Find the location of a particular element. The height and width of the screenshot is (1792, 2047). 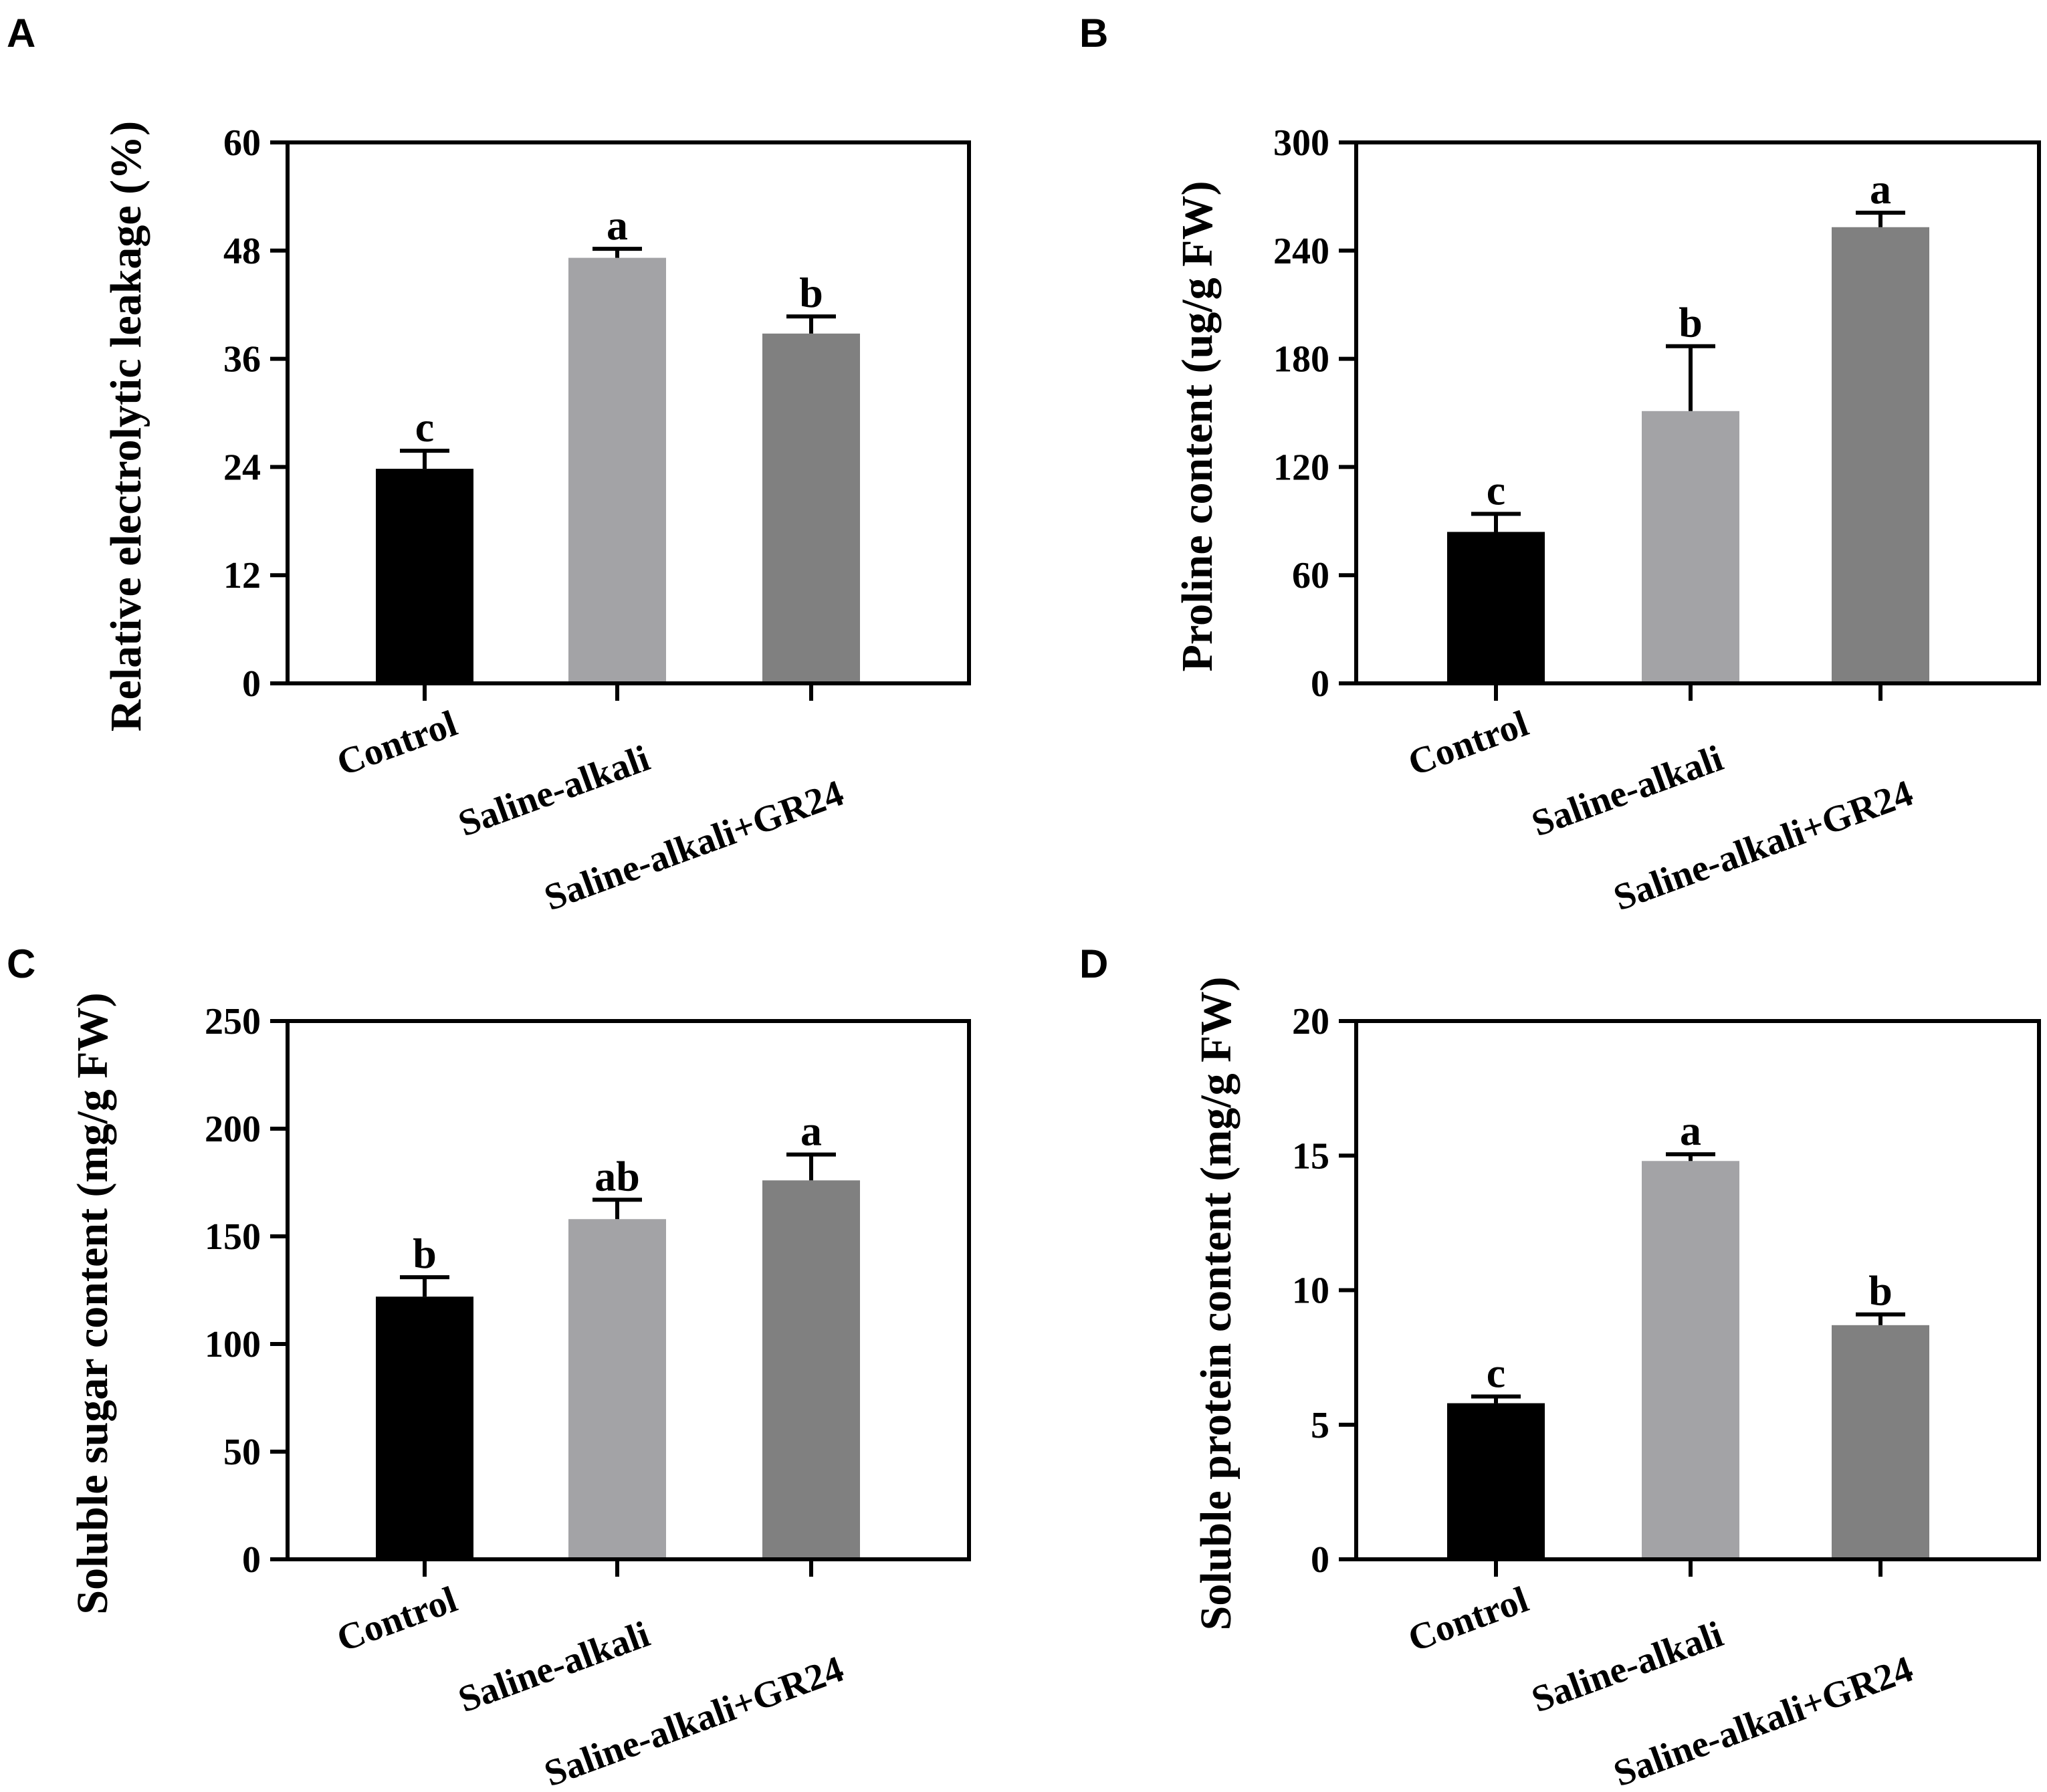

panel-letter: C is located at coordinates (21, 963).